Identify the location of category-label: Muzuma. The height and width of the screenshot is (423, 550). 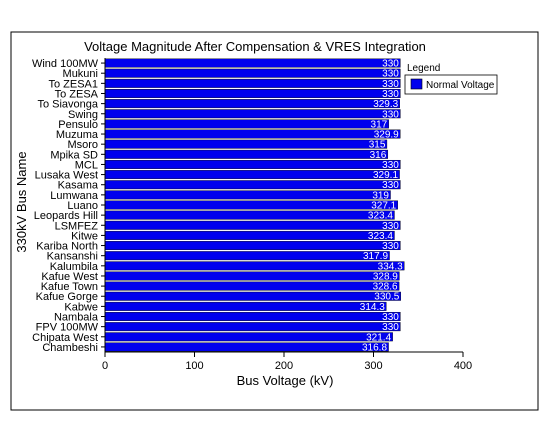
(77, 135).